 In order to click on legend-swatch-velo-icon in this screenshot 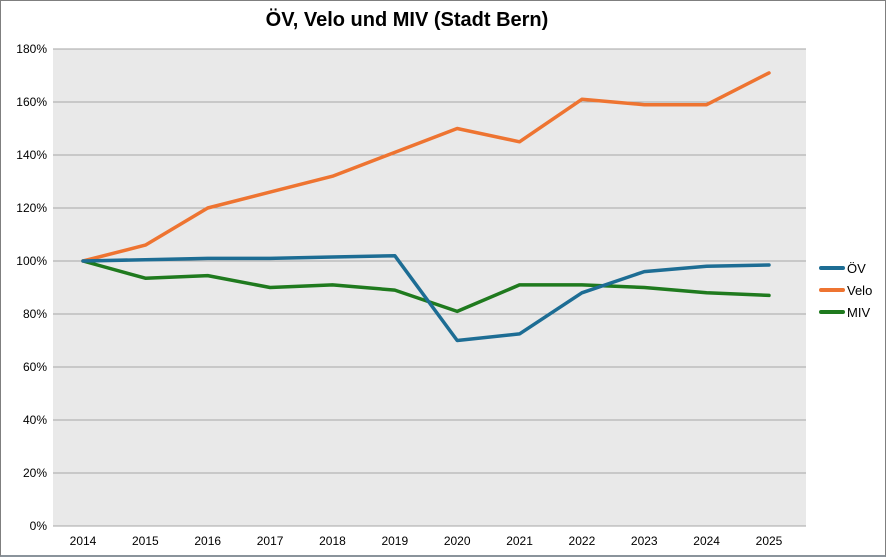, I will do `click(832, 290)`.